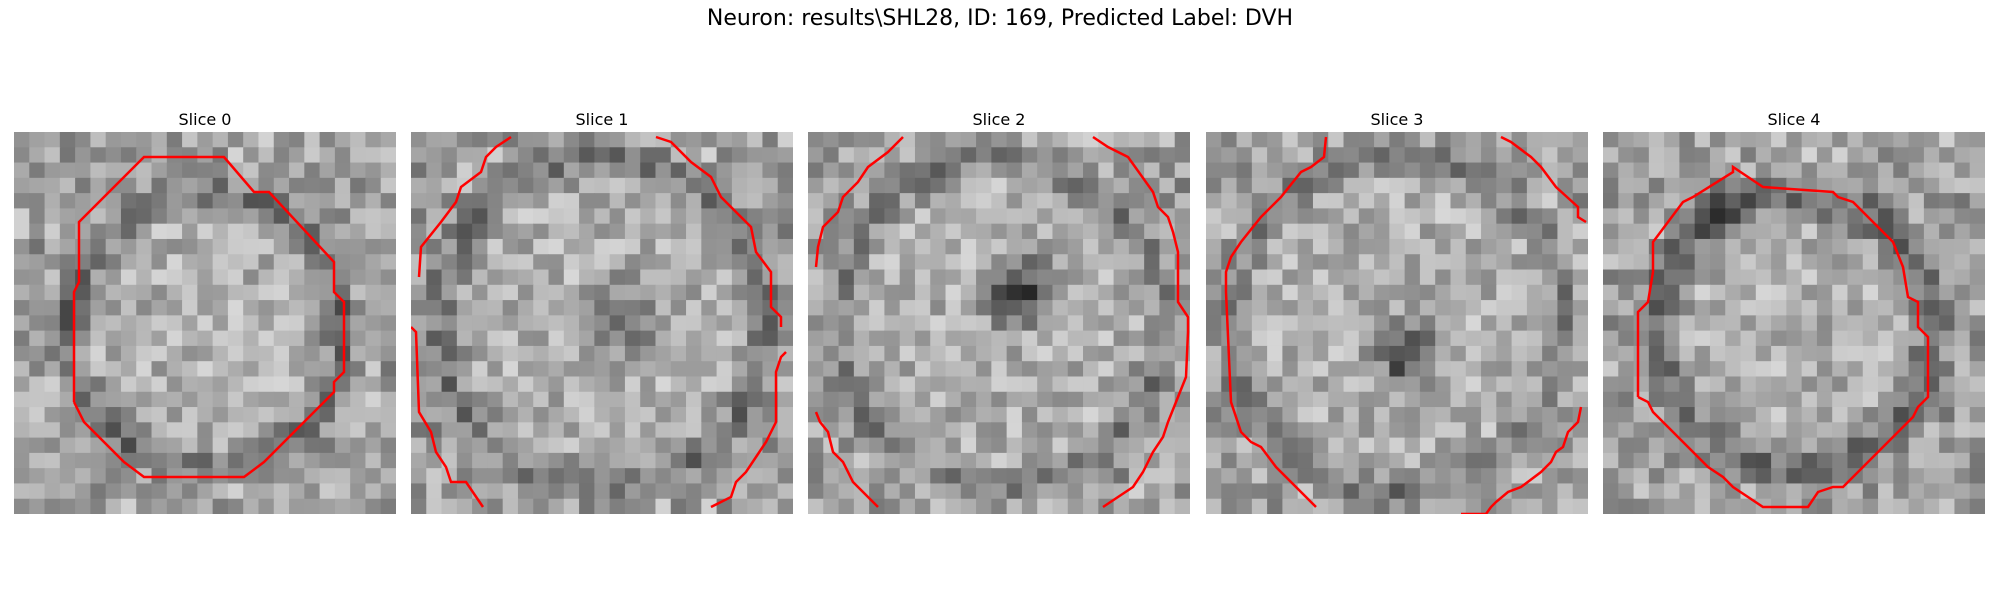  I want to click on slice-title: Slice 3, so click(1397, 119).